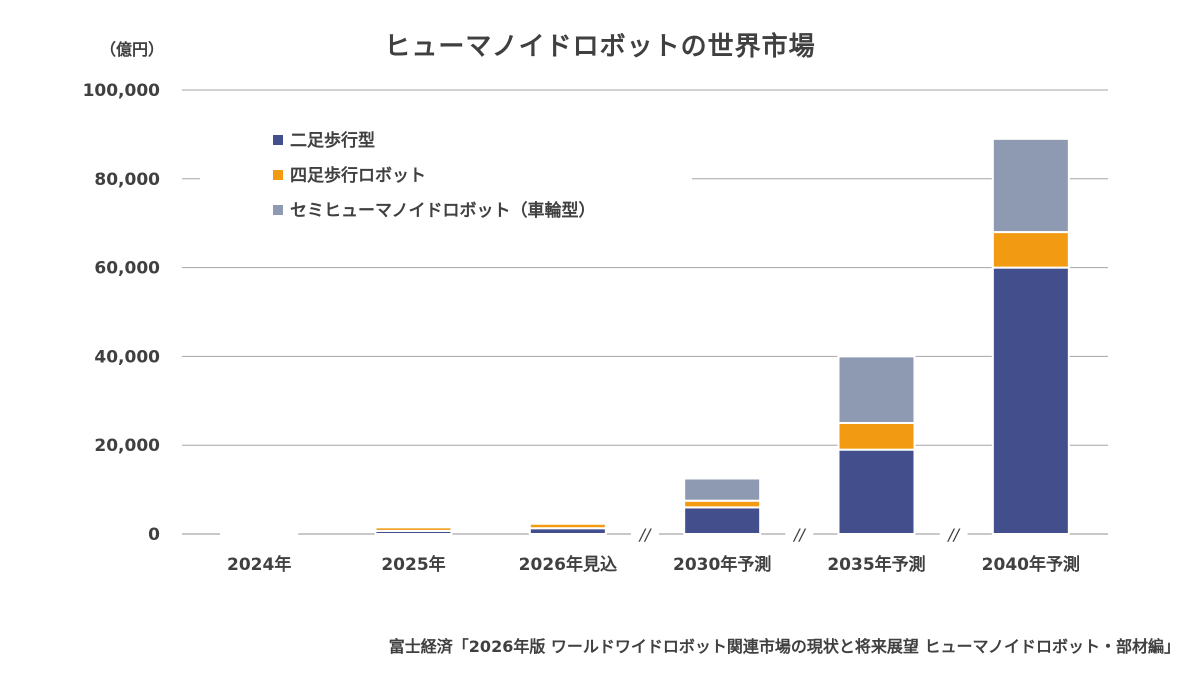 The height and width of the screenshot is (675, 1200). What do you see at coordinates (722, 564) in the screenshot?
I see `x-tick-label: 2030年予測` at bounding box center [722, 564].